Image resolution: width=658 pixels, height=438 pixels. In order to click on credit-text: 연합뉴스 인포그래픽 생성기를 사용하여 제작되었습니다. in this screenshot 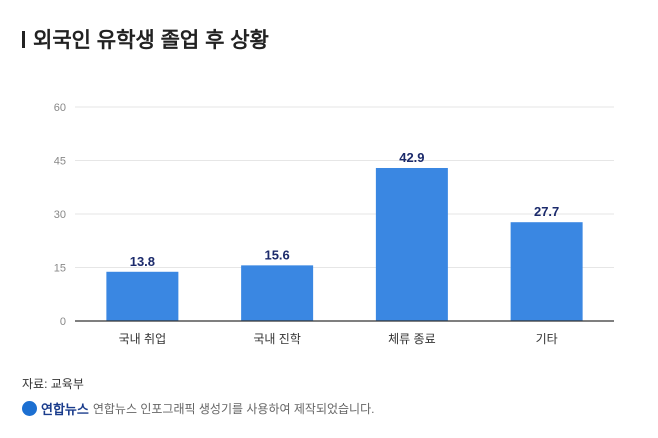, I will do `click(233, 409)`.